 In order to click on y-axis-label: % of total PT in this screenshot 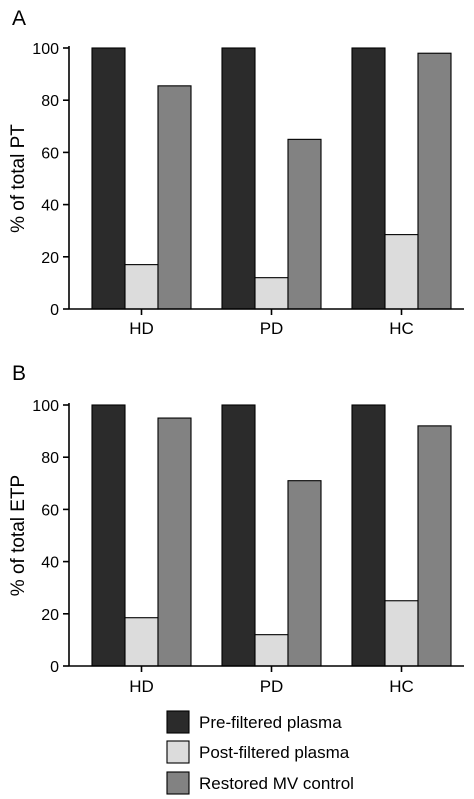, I will do `click(18, 178)`.